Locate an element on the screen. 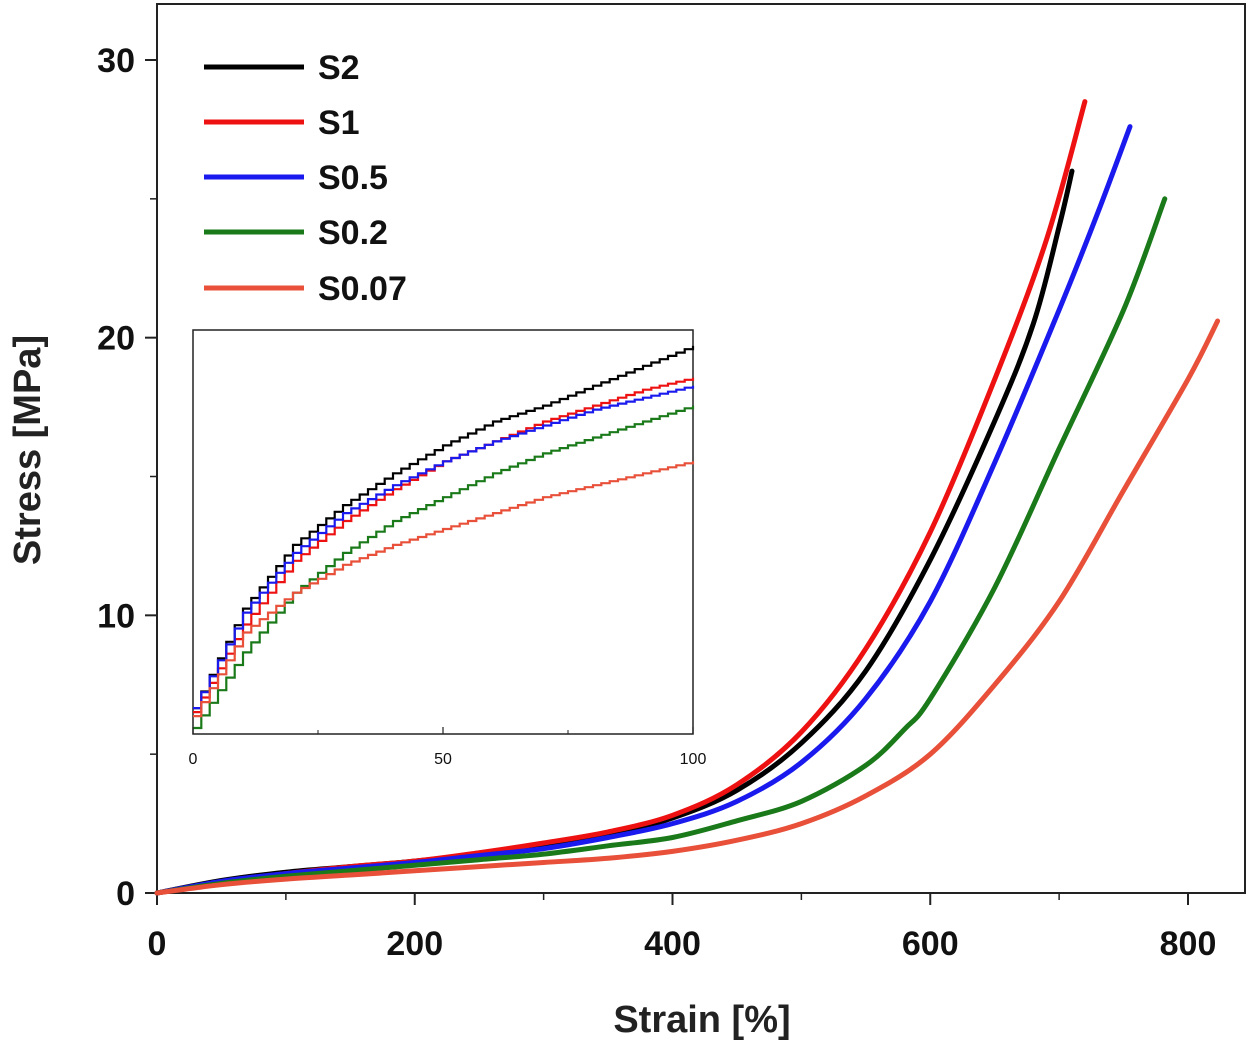  x-tick-label: 600 is located at coordinates (930, 944).